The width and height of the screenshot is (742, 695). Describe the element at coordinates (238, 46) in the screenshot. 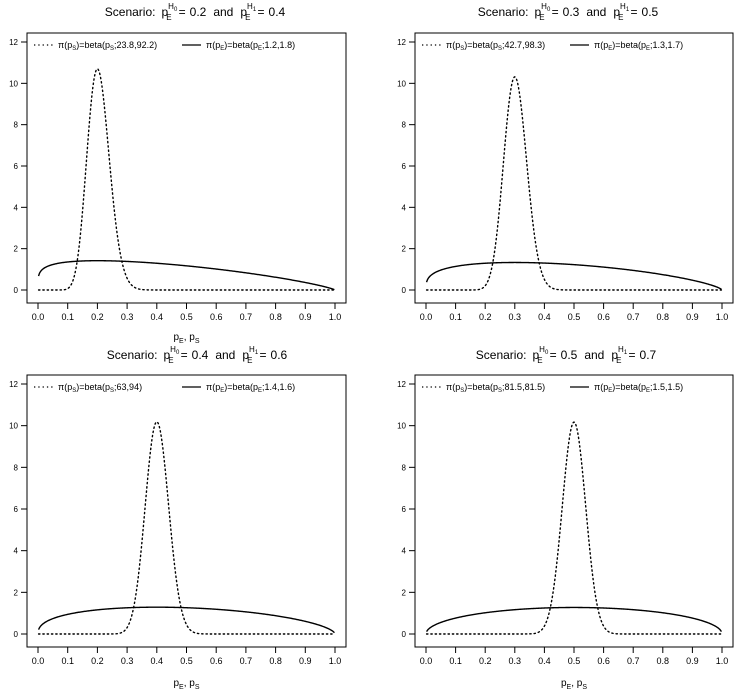

I see `legend-entry-prior-pe: π(pE)=beta(pE;1.2,1.8)` at that location.